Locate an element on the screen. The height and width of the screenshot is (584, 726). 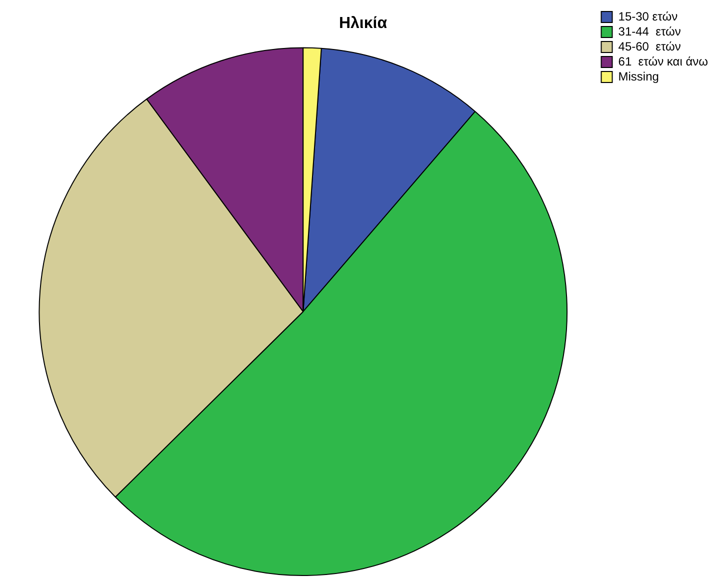
legend-label: 15-30 ετών is located at coordinates (648, 16).